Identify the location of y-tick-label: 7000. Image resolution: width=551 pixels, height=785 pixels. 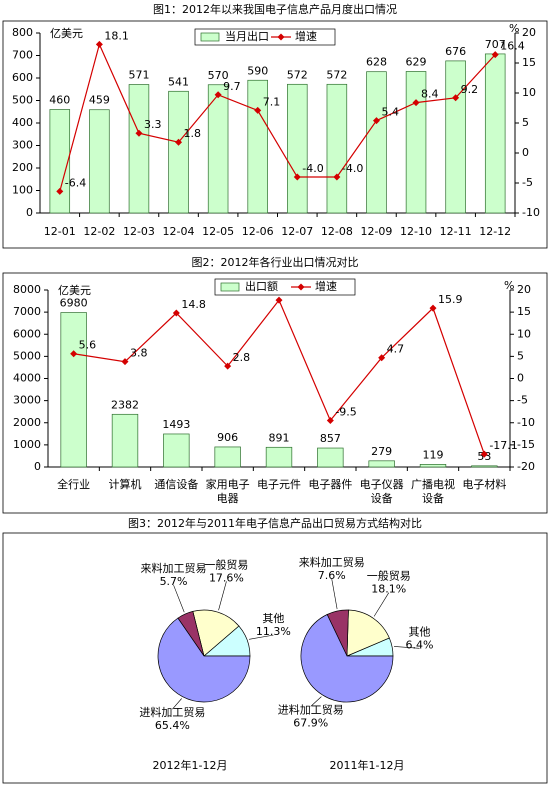
(27, 311).